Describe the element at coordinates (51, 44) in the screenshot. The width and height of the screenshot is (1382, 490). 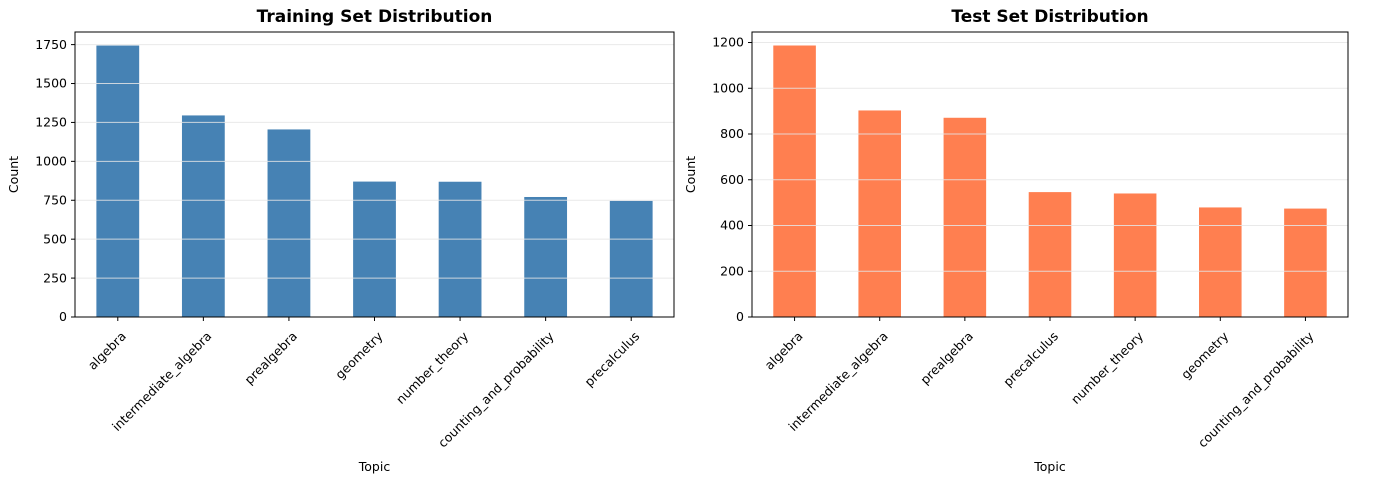
I see `y-tick-label: 1750` at that location.